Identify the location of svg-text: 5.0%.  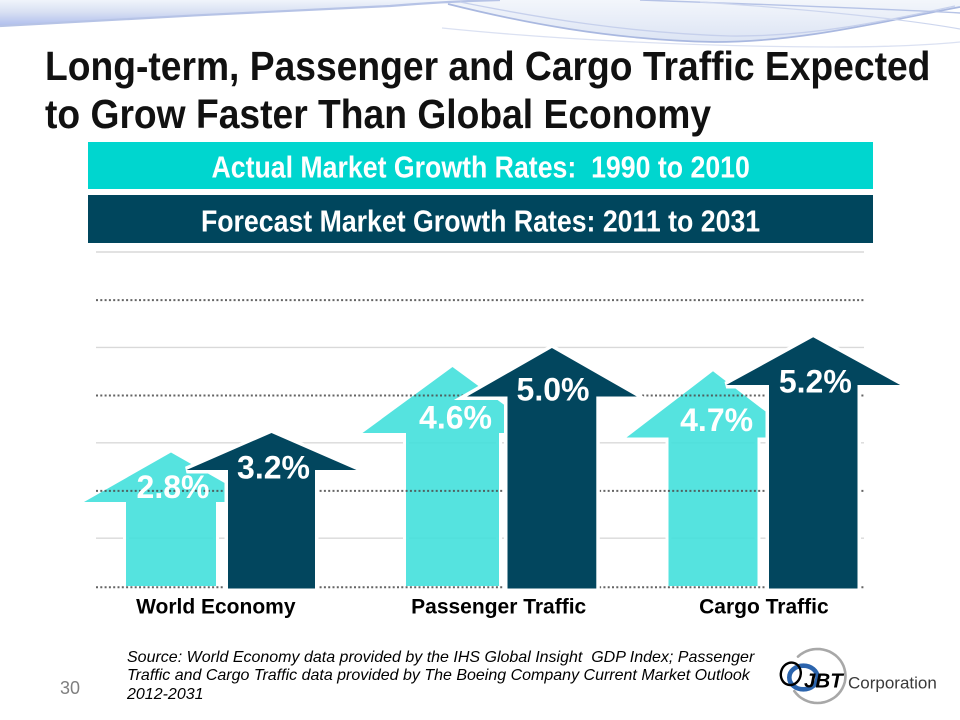
(553, 390).